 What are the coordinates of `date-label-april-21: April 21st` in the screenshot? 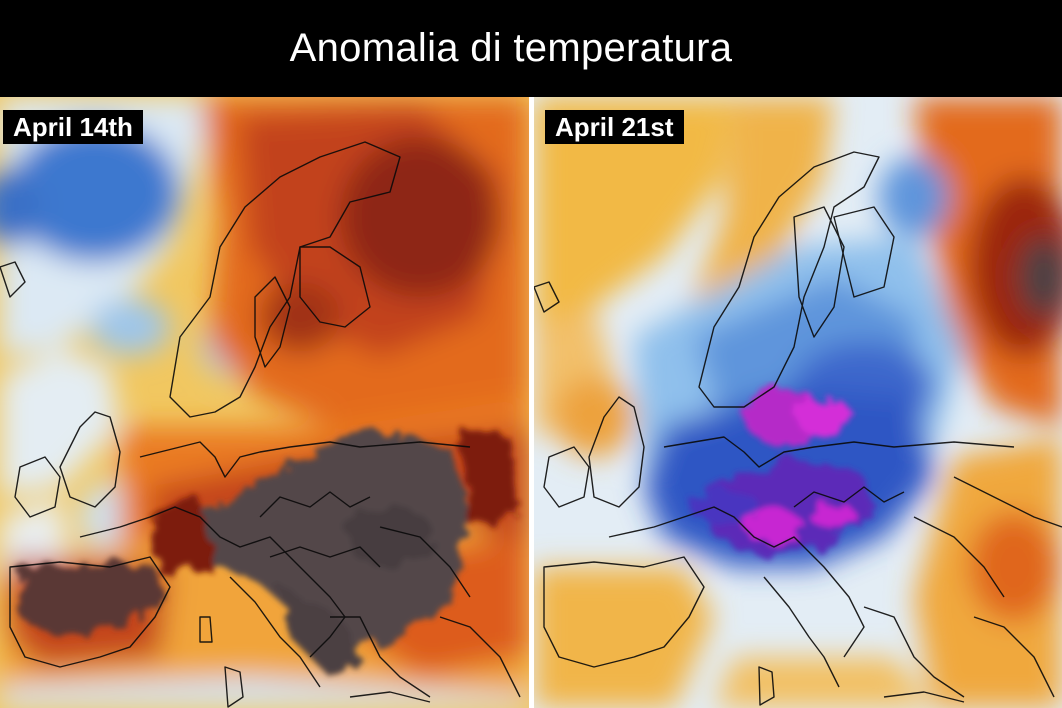 It's located at (614, 127).